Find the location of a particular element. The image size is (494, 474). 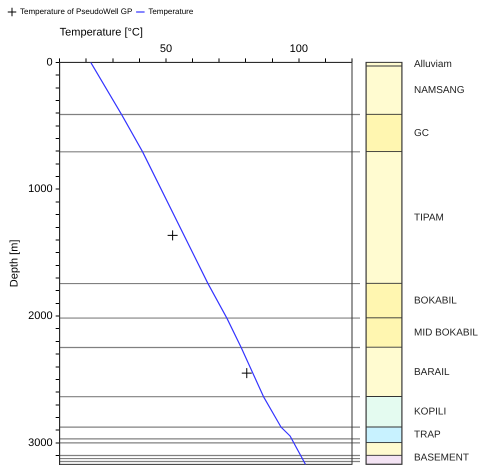

x-tick-label: 50 is located at coordinates (166, 48).